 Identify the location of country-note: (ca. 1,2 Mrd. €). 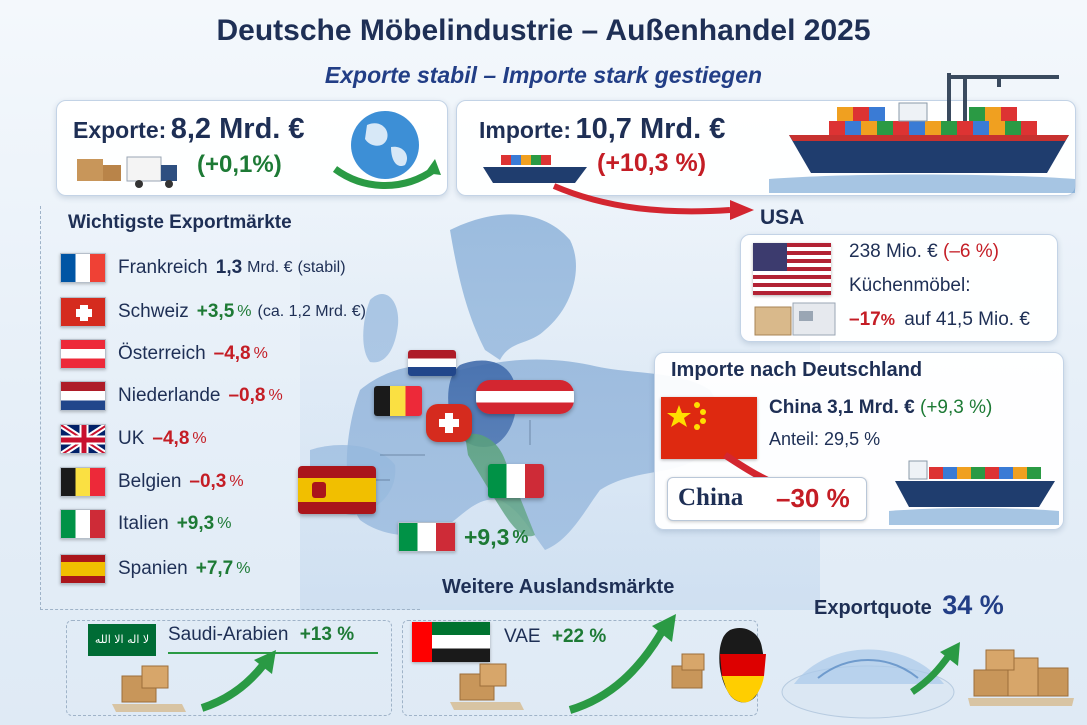
(311, 311).